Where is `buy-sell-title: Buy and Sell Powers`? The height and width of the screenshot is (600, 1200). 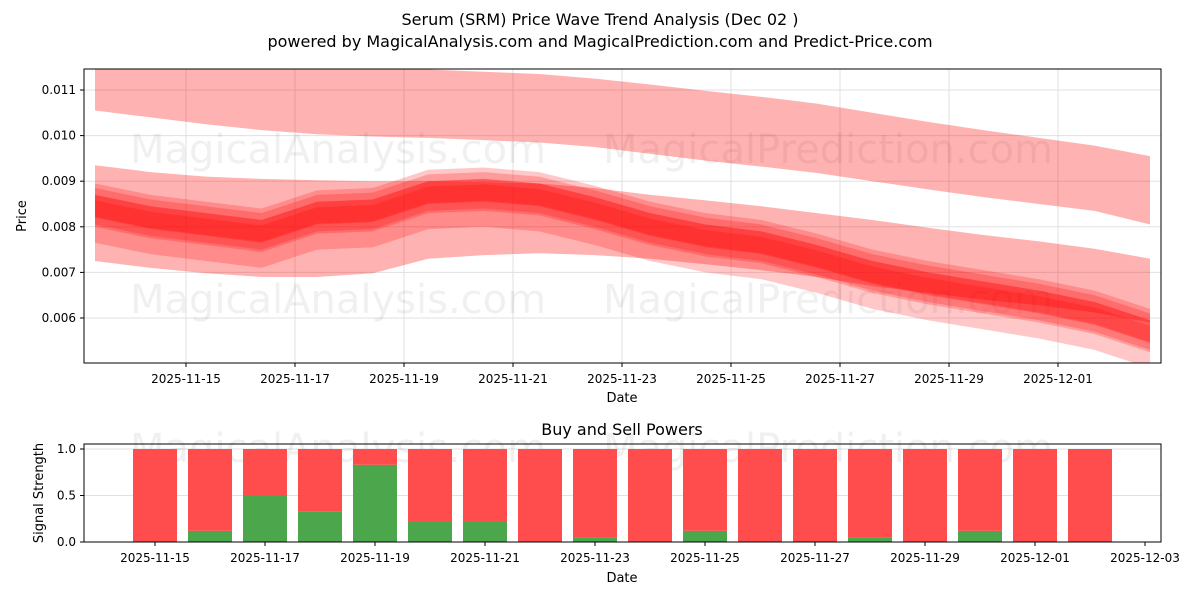 buy-sell-title: Buy and Sell Powers is located at coordinates (622, 429).